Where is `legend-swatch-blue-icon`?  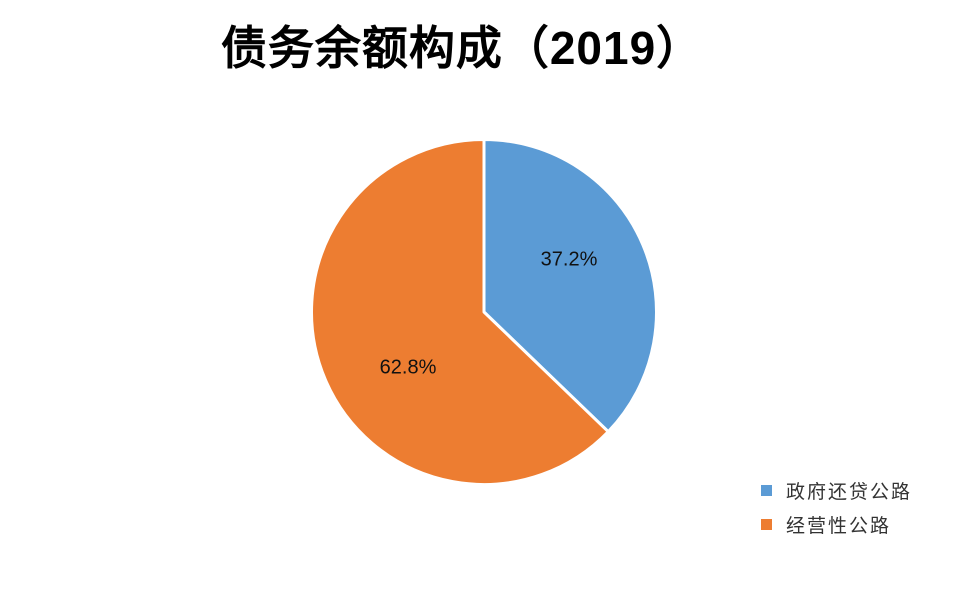
legend-swatch-blue-icon is located at coordinates (766, 490).